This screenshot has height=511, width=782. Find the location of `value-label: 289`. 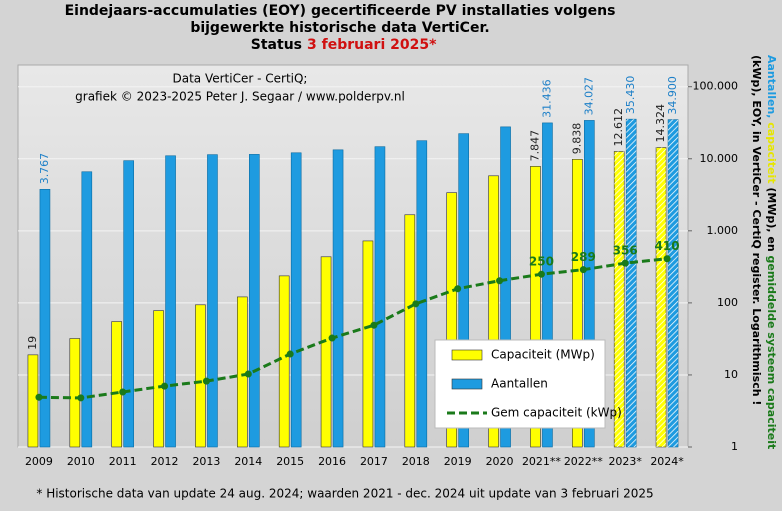

value-label: 289 is located at coordinates (583, 257).